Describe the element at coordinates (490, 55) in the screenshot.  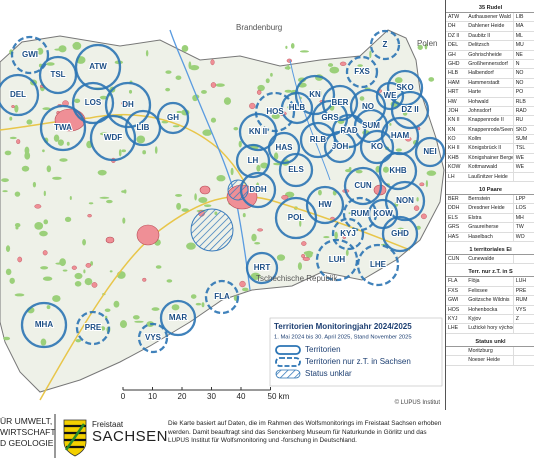
I see `table-row: GH Gohrischheide NE` at that location.